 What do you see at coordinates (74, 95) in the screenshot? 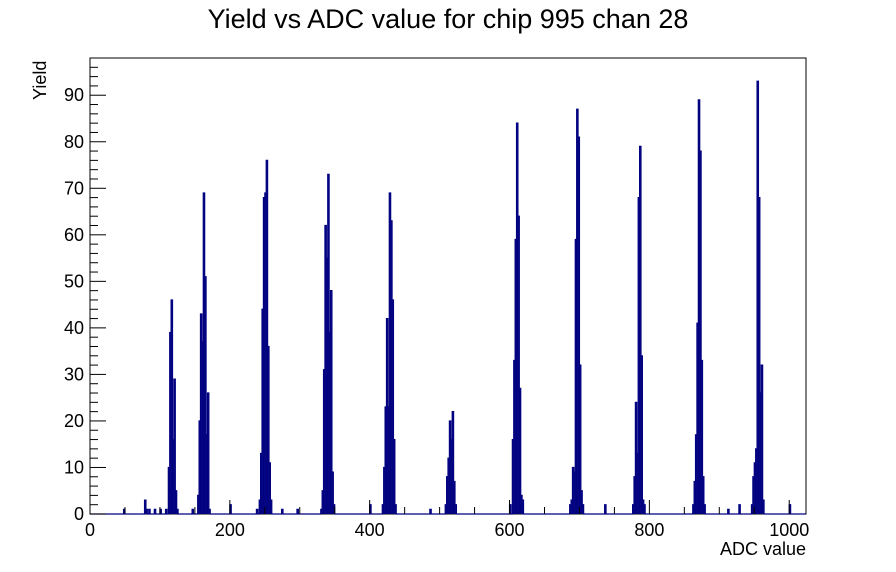
I see `y-tick-label: 90` at bounding box center [74, 95].